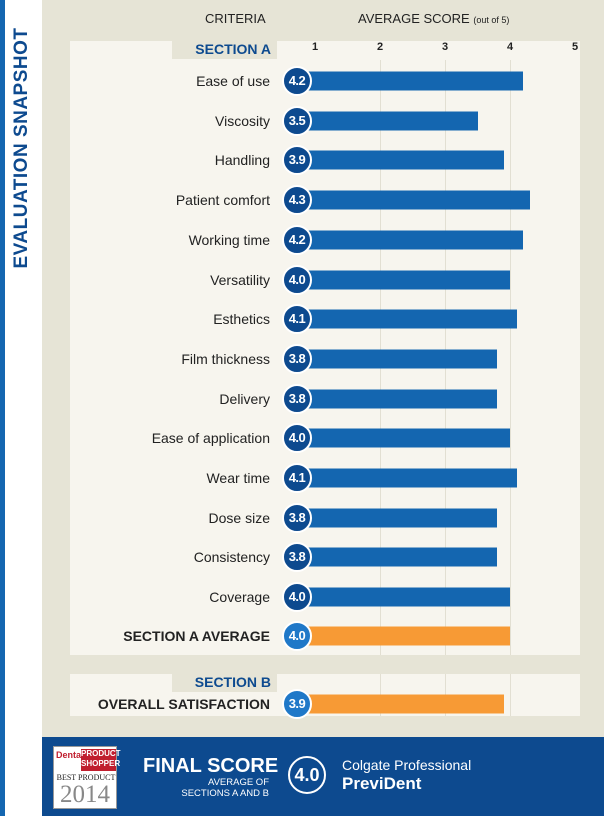 The width and height of the screenshot is (604, 816). What do you see at coordinates (242, 120) in the screenshot?
I see `category-label: Viscosity` at bounding box center [242, 120].